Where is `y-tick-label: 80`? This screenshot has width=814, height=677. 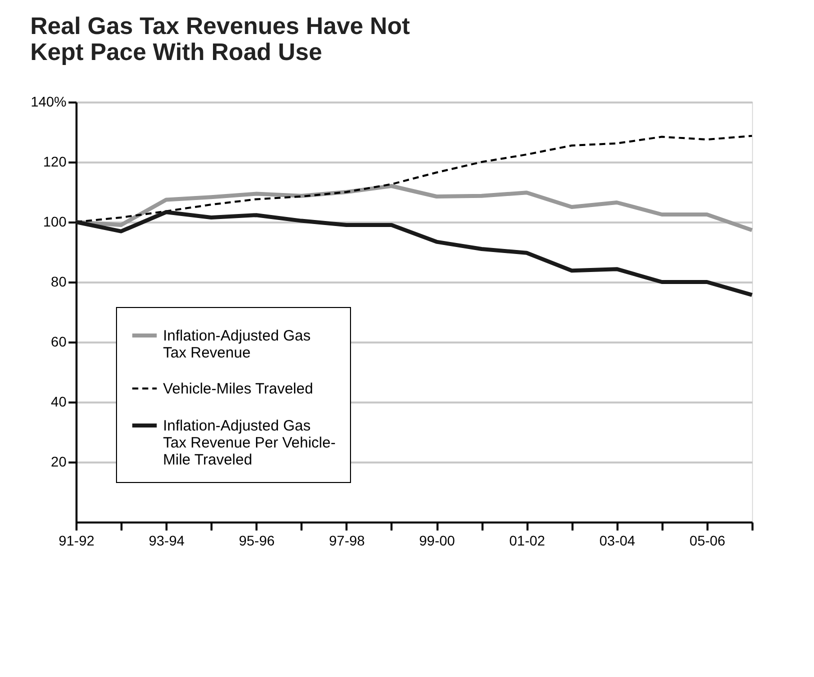 y-tick-label: 80 is located at coordinates (58, 282).